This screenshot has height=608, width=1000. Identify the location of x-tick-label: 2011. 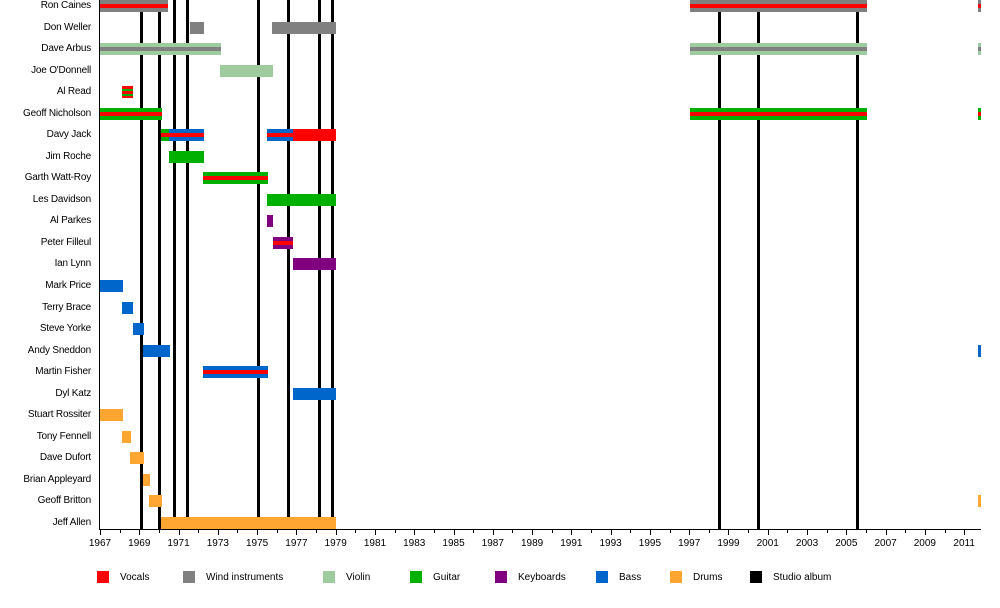
(964, 543).